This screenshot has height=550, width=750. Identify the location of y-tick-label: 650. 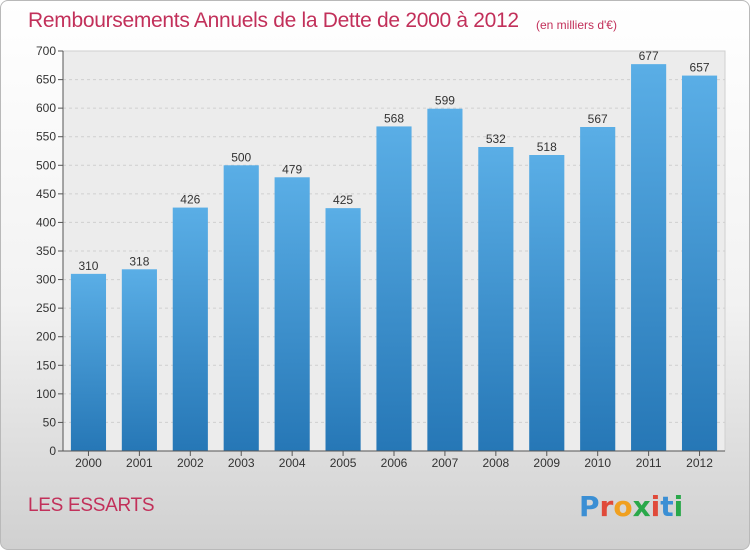
(46, 80).